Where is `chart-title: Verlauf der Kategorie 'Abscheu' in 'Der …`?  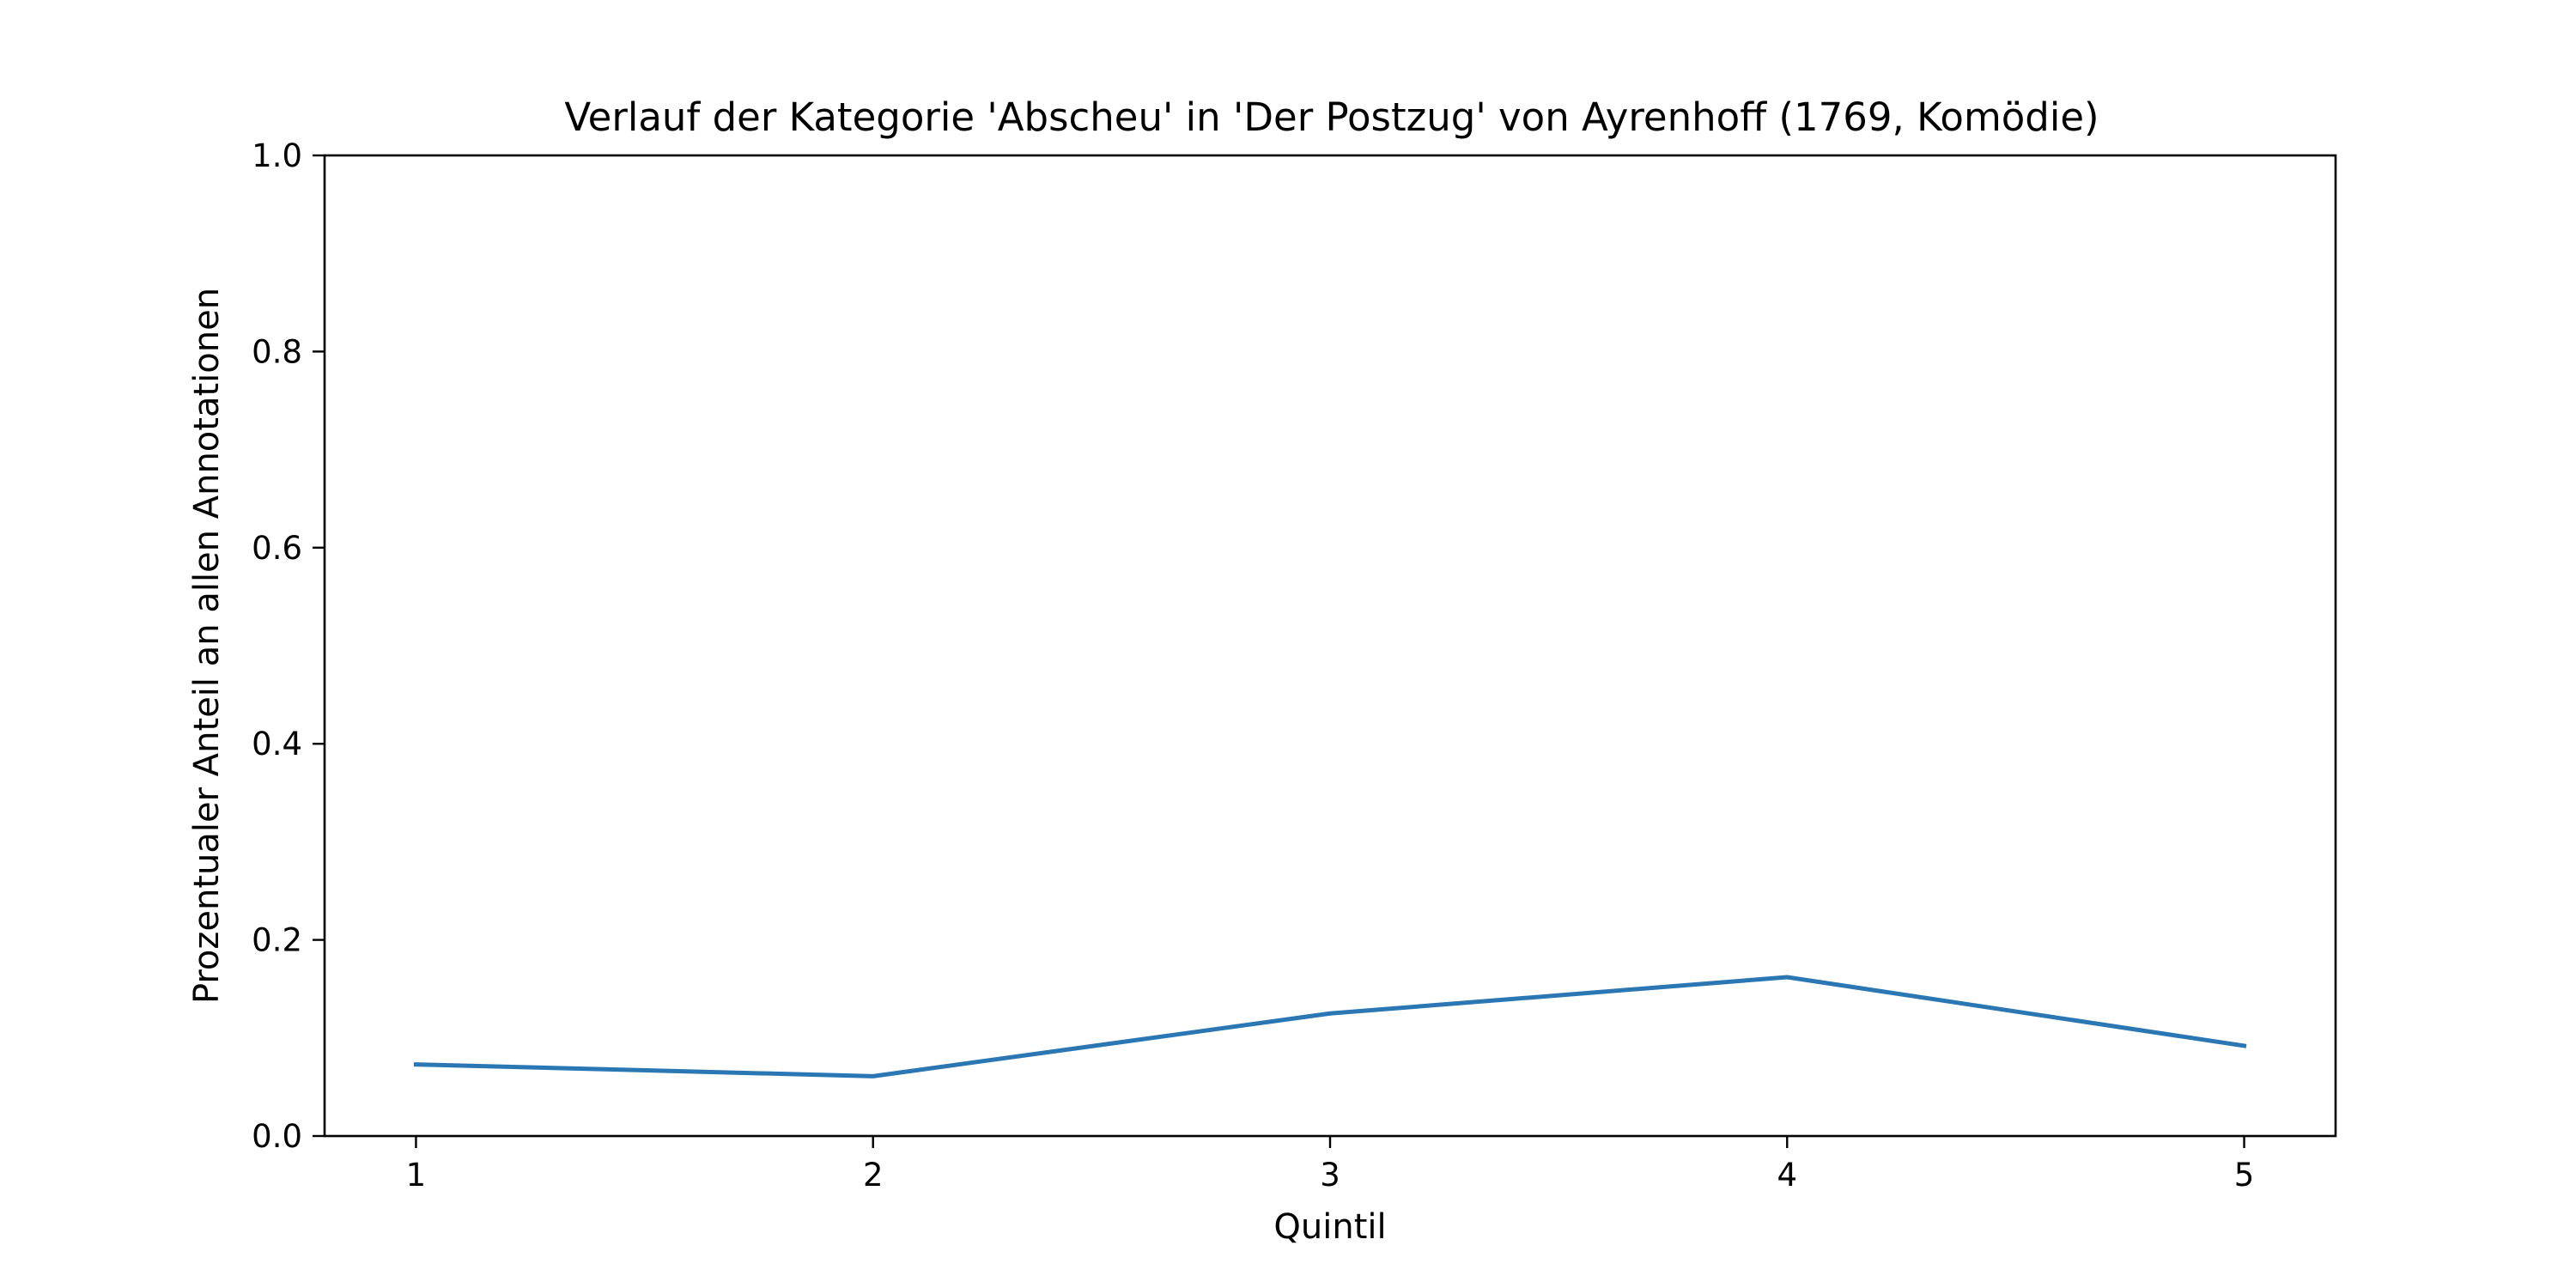 chart-title: Verlauf der Kategorie 'Abscheu' in 'Der … is located at coordinates (1331, 117).